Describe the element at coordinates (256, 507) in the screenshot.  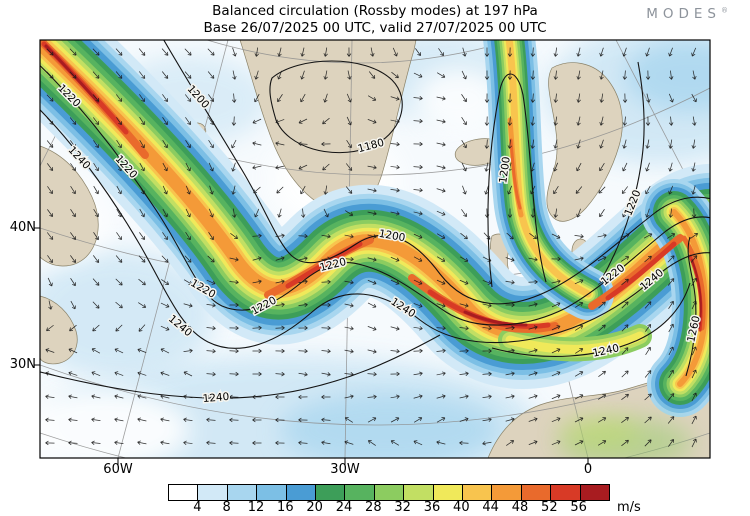
I see `colorbar-tick-label: 12` at that location.